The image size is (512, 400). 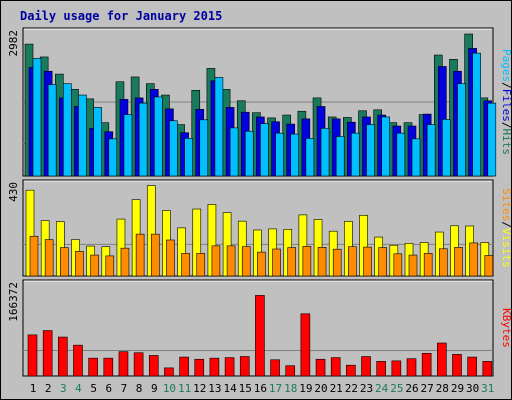 I want to click on series-legend-label: Sites/Visits, so click(x=506, y=228).